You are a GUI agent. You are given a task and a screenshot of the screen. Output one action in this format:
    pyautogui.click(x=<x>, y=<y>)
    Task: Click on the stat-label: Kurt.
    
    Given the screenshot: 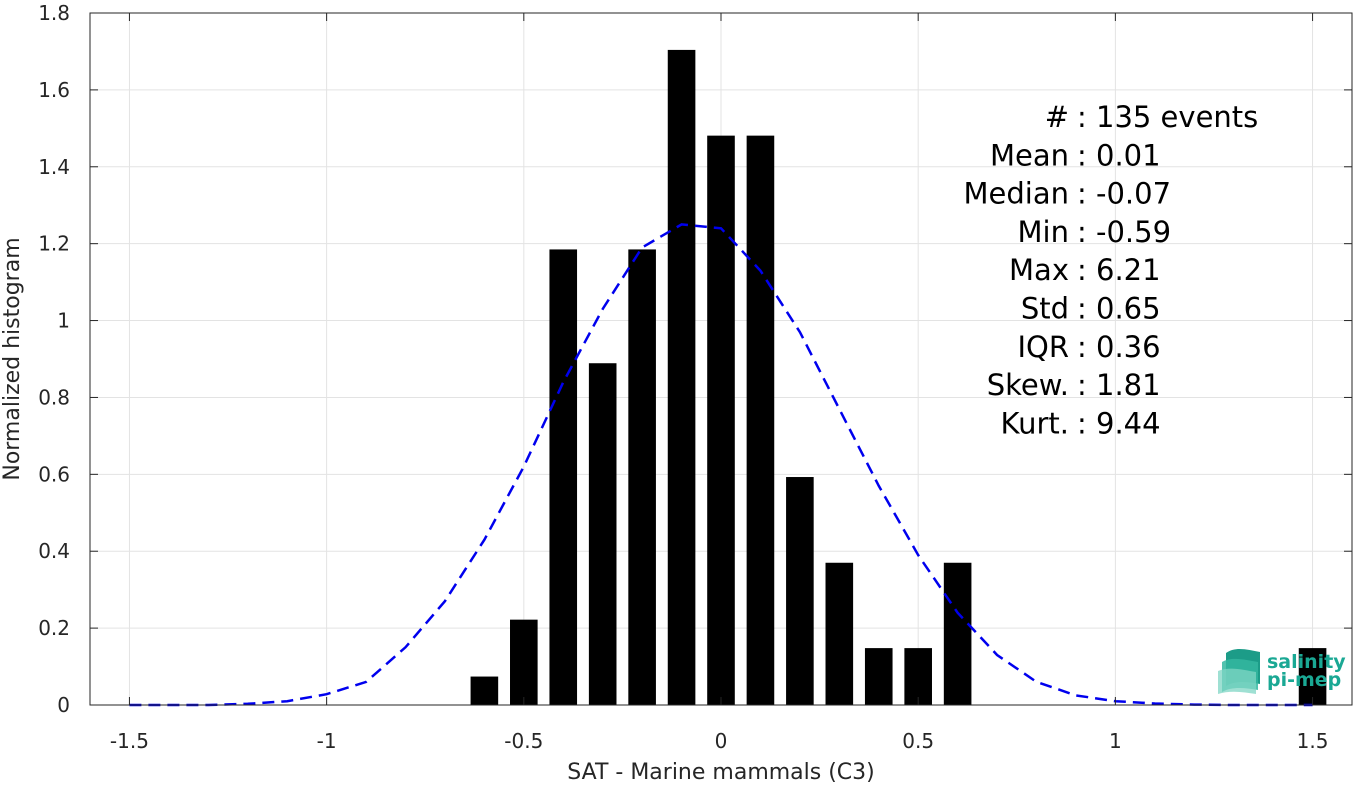 What is the action you would take?
    pyautogui.click(x=1035, y=423)
    